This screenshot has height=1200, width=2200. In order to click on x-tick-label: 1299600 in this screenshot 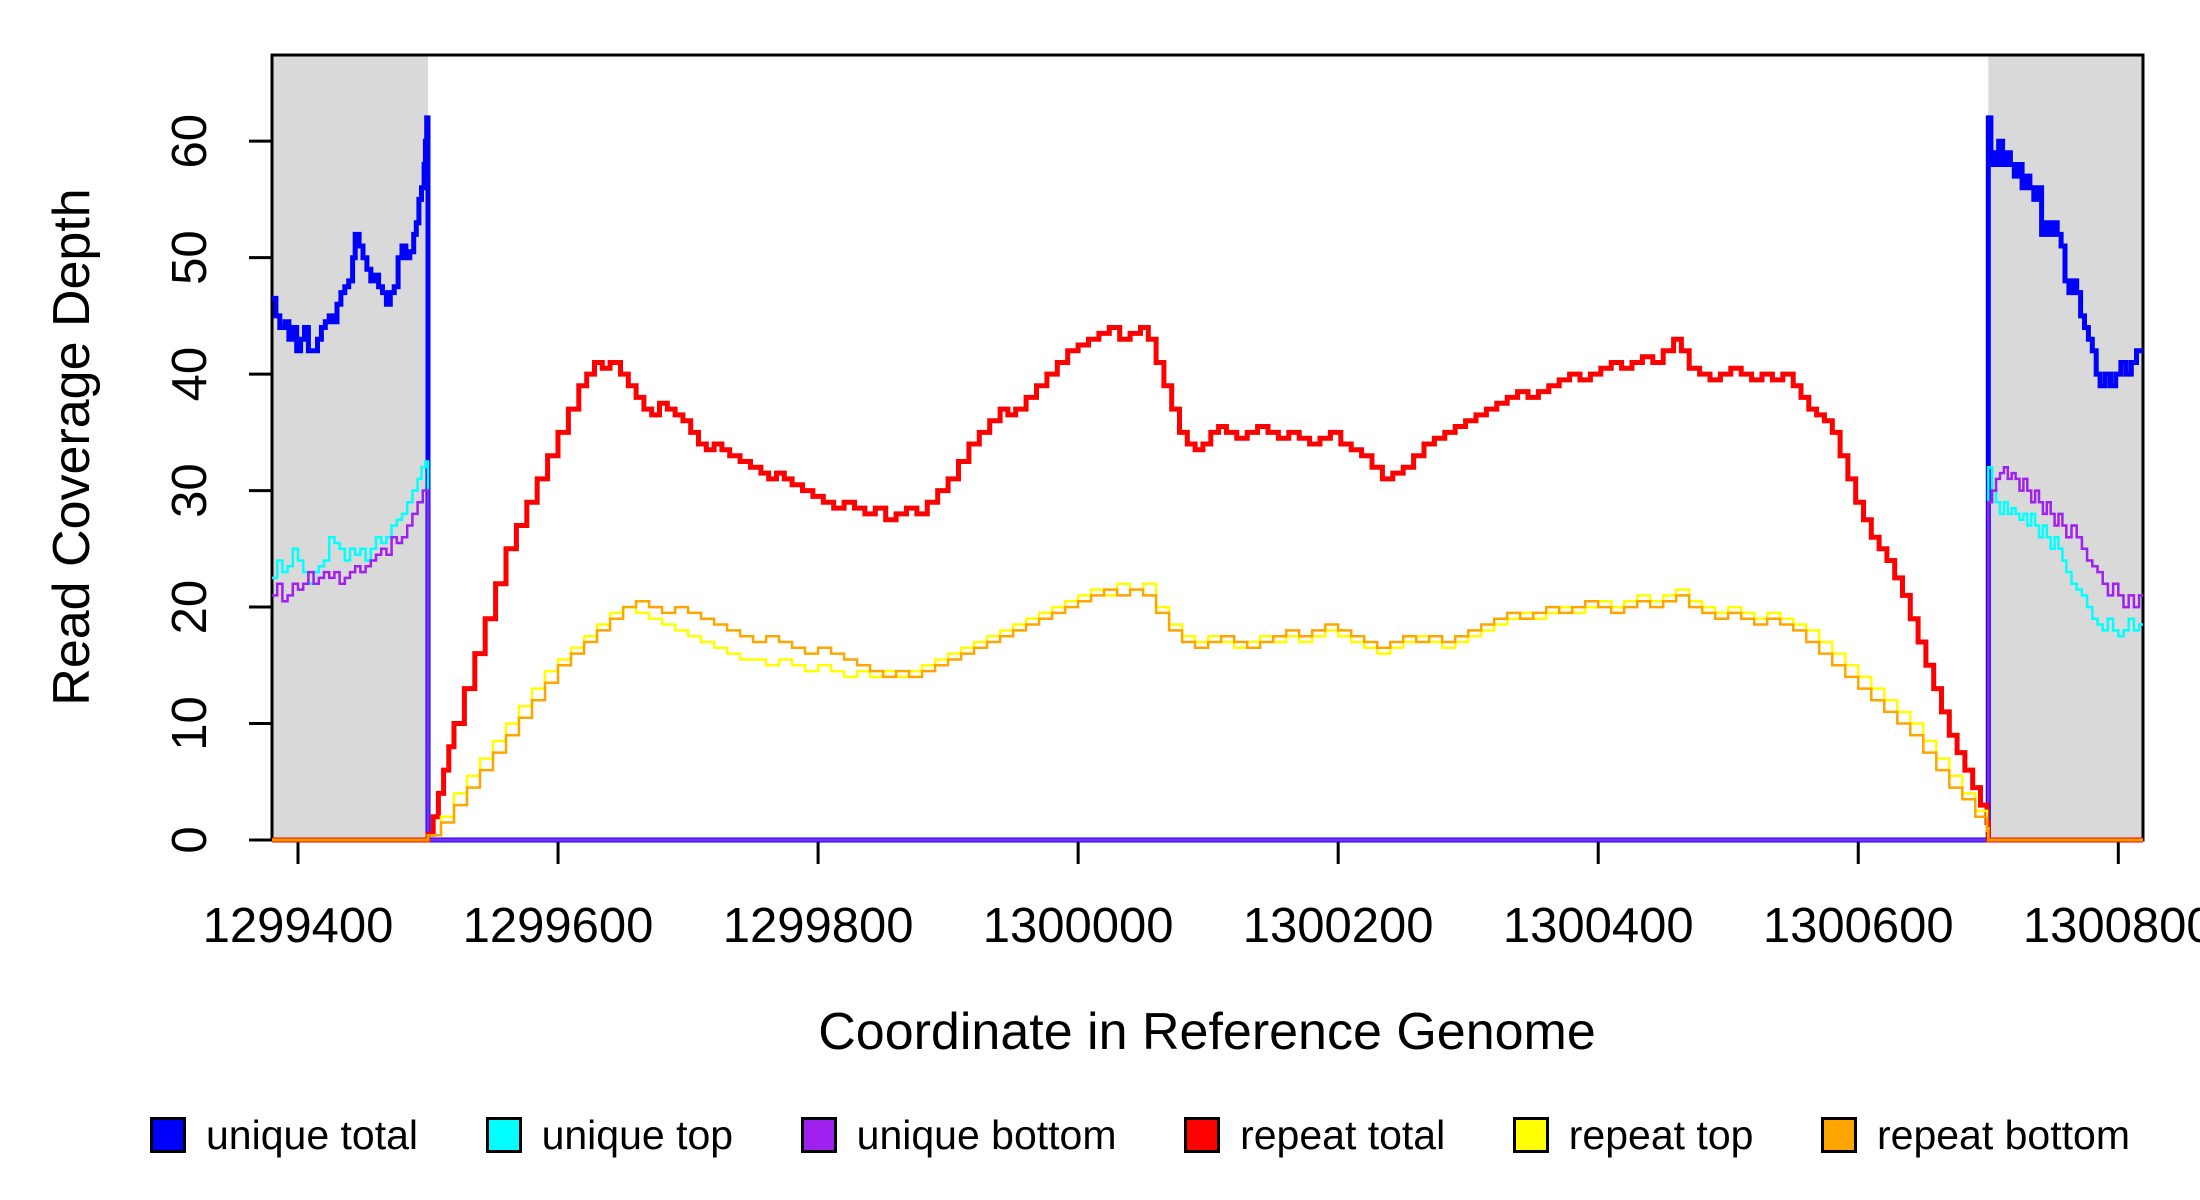, I will do `click(558, 926)`.